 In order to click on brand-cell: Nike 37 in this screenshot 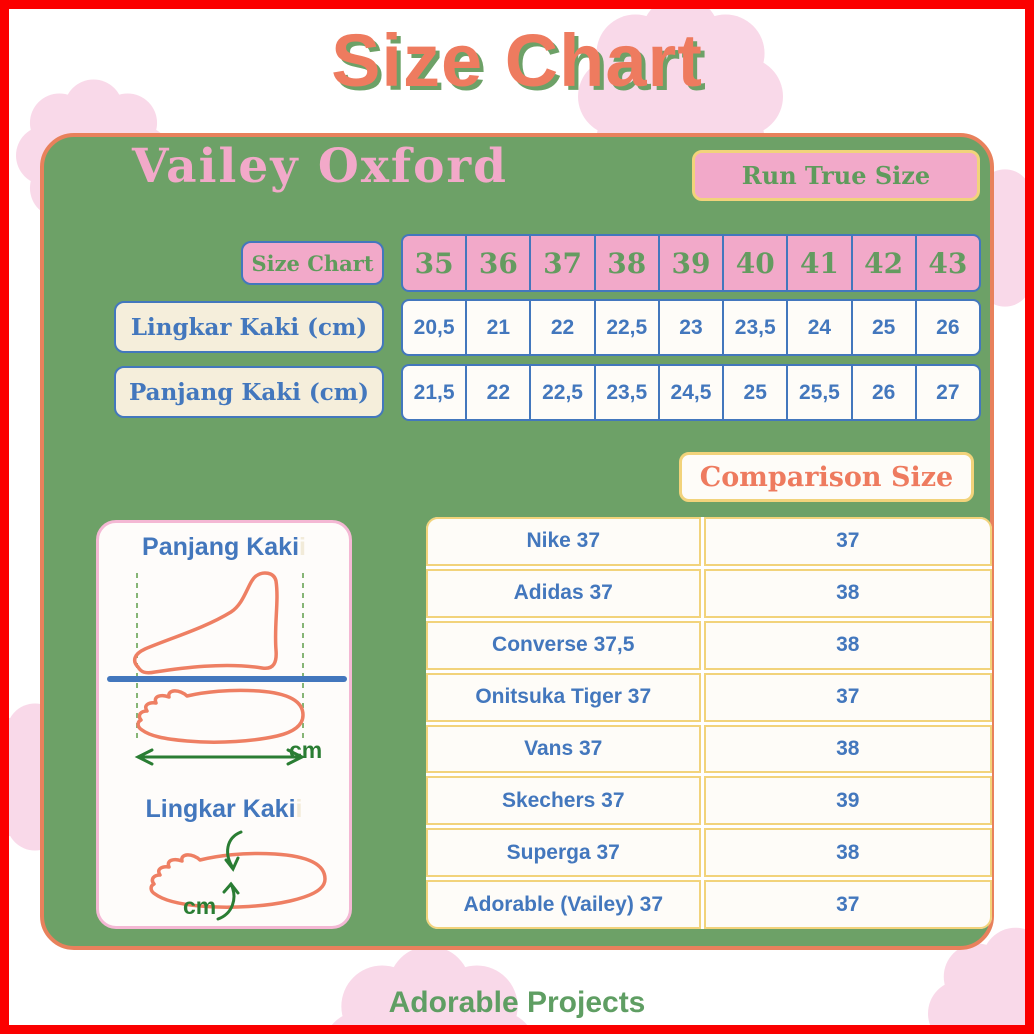, I will do `click(563, 541)`.